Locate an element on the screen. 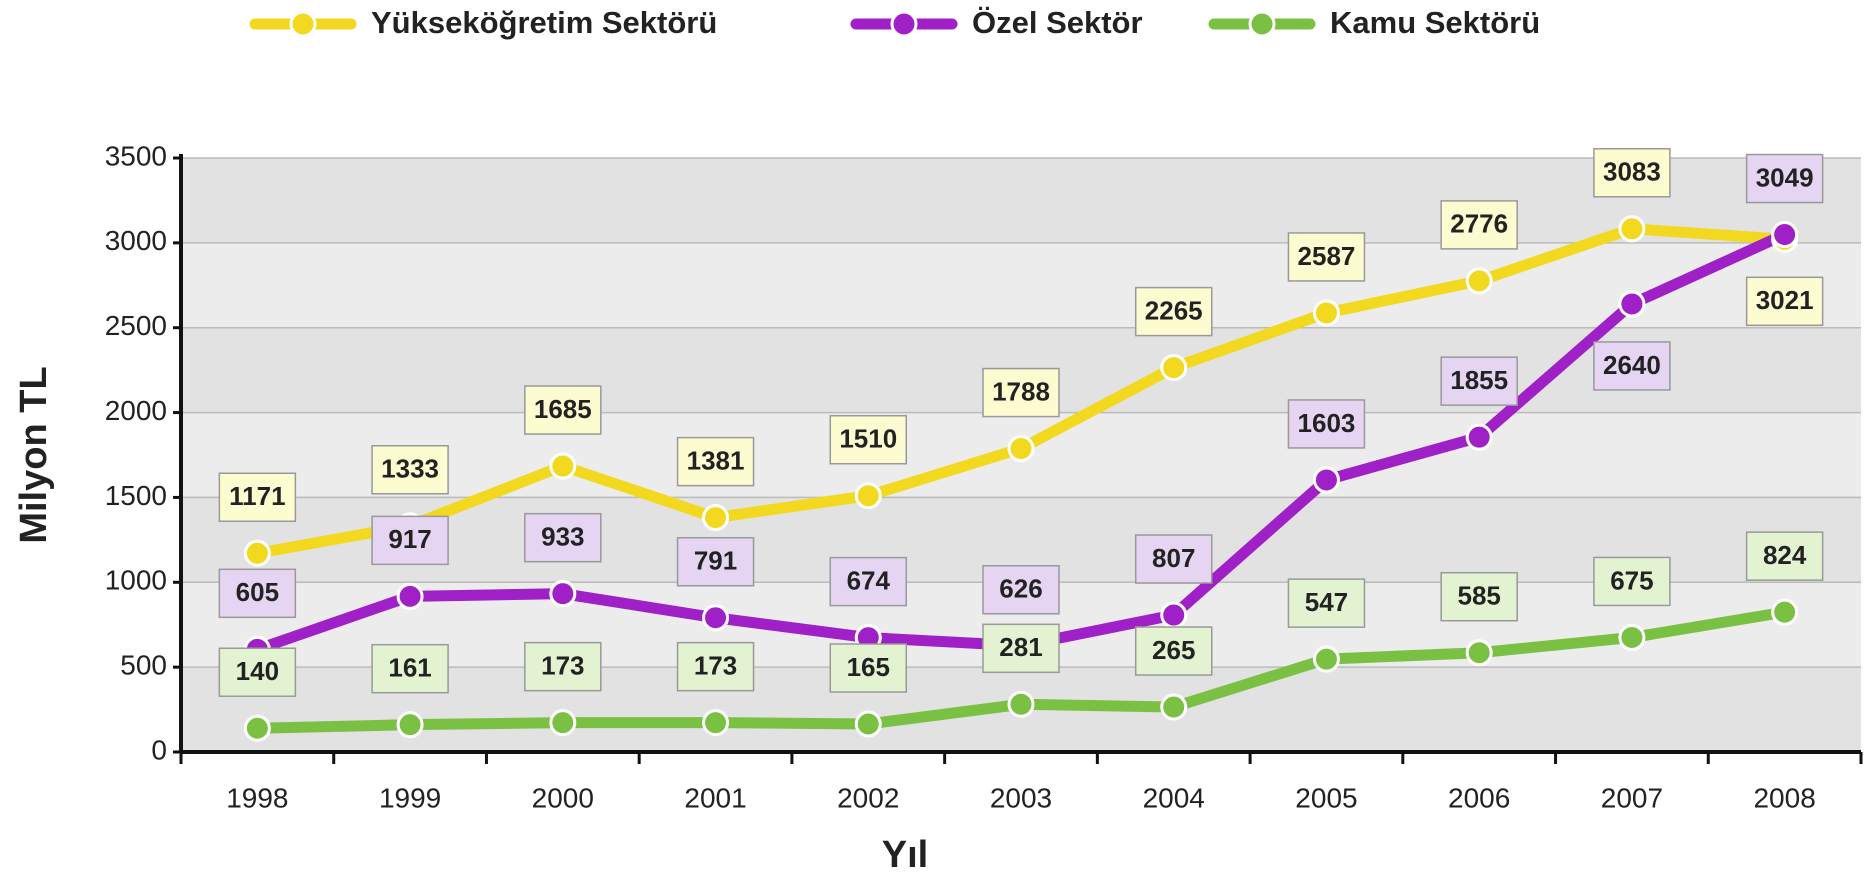 The width and height of the screenshot is (1865, 881). legend-label: Yükseköğretim Sektörü is located at coordinates (544, 22).